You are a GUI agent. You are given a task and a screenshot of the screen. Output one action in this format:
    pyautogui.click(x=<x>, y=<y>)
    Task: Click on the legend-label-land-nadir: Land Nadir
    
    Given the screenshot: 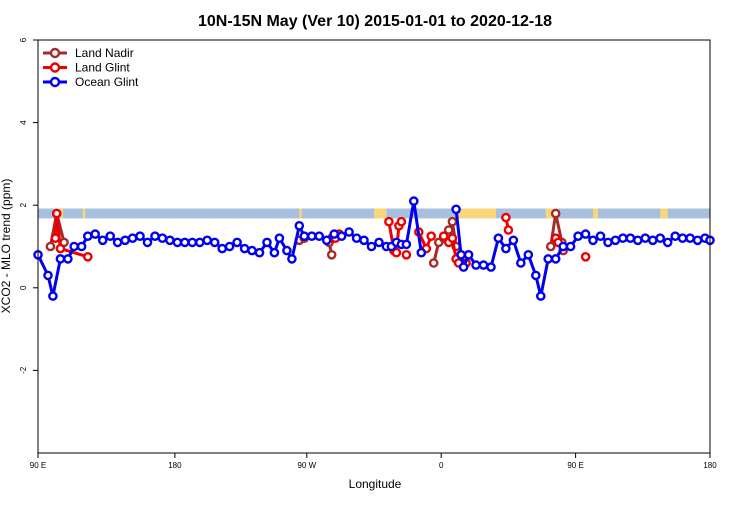 What is the action you would take?
    pyautogui.click(x=104, y=53)
    